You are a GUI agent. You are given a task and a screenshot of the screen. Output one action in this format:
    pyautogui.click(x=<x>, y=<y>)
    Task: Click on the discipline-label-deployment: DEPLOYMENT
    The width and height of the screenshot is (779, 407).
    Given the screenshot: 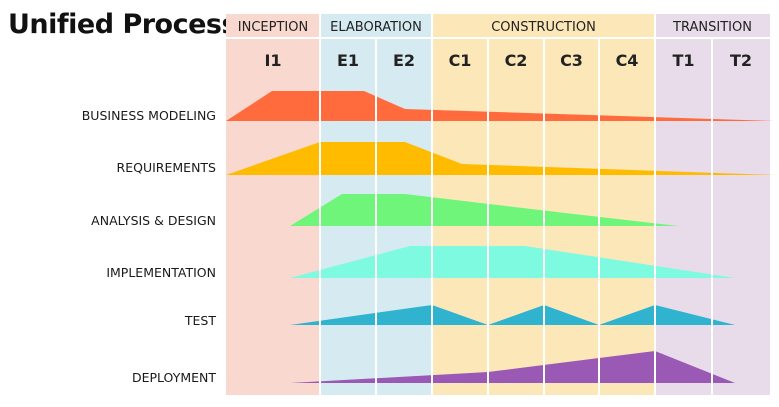 What is the action you would take?
    pyautogui.click(x=174, y=377)
    